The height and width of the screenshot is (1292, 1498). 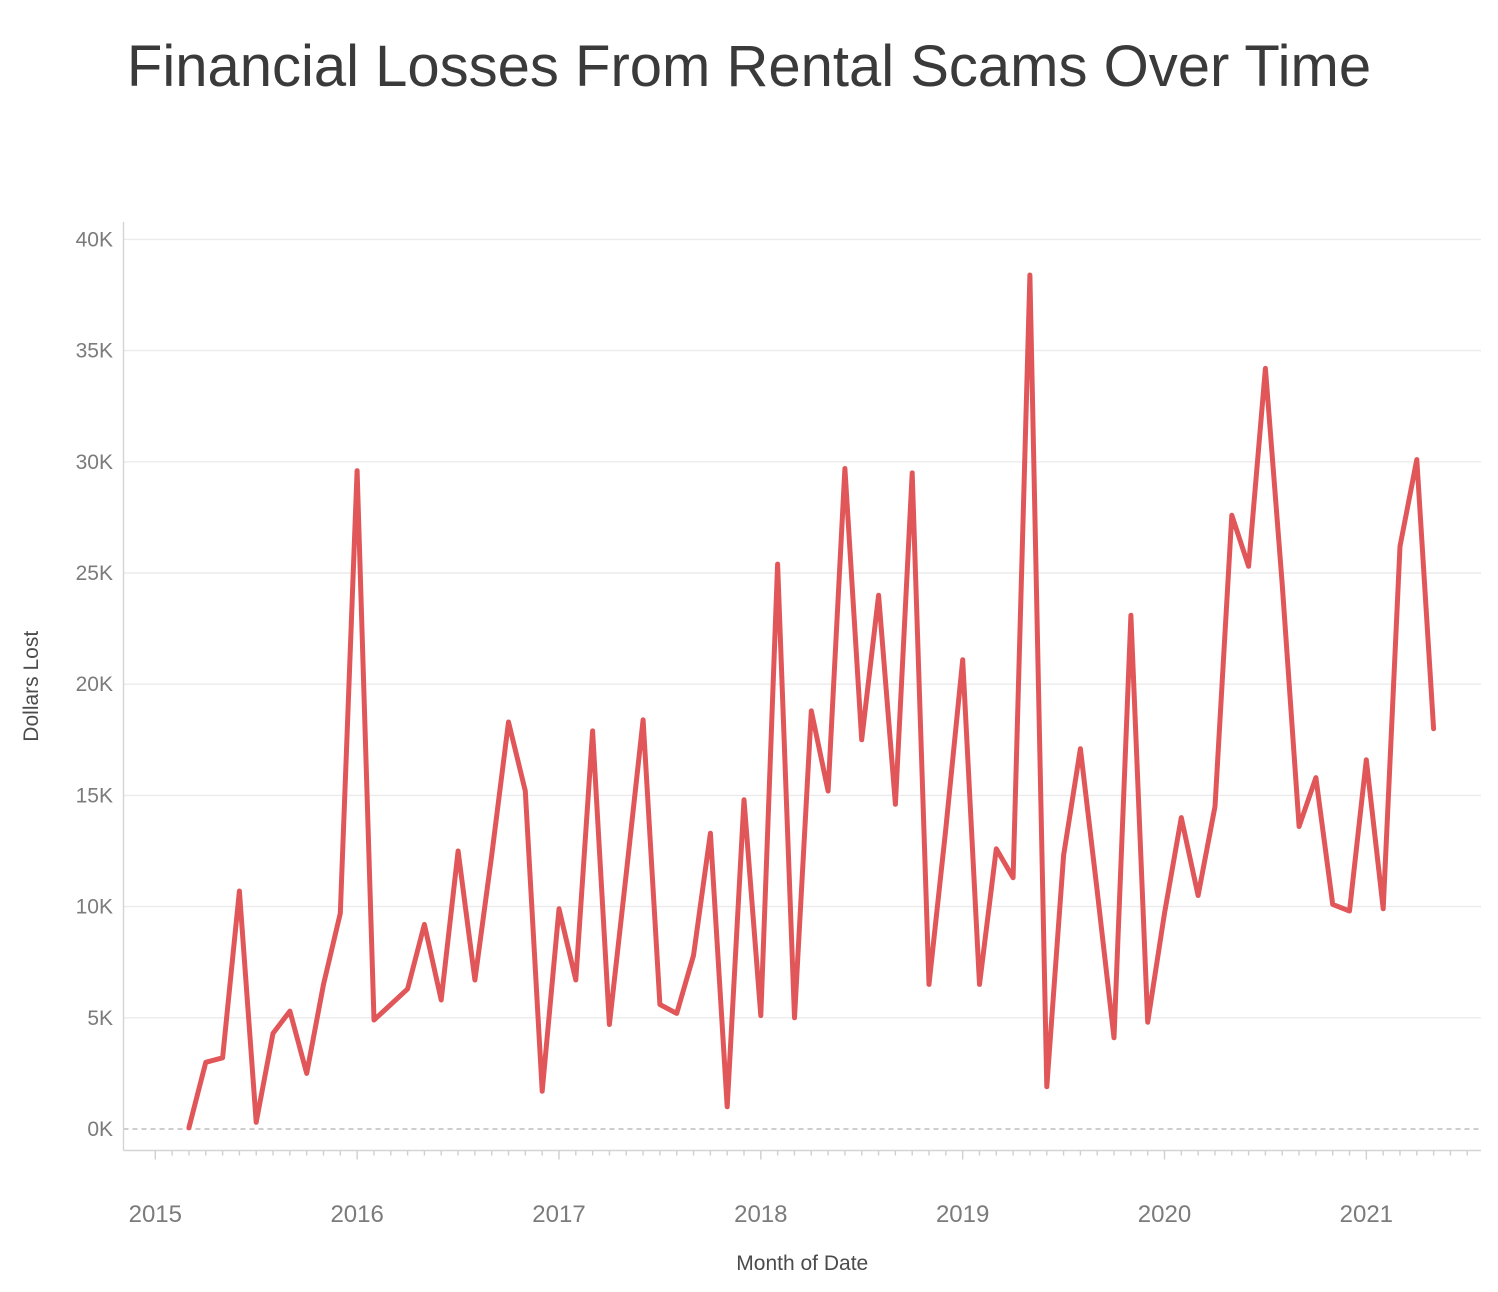 What do you see at coordinates (94, 462) in the screenshot?
I see `y-tick-label: 30K` at bounding box center [94, 462].